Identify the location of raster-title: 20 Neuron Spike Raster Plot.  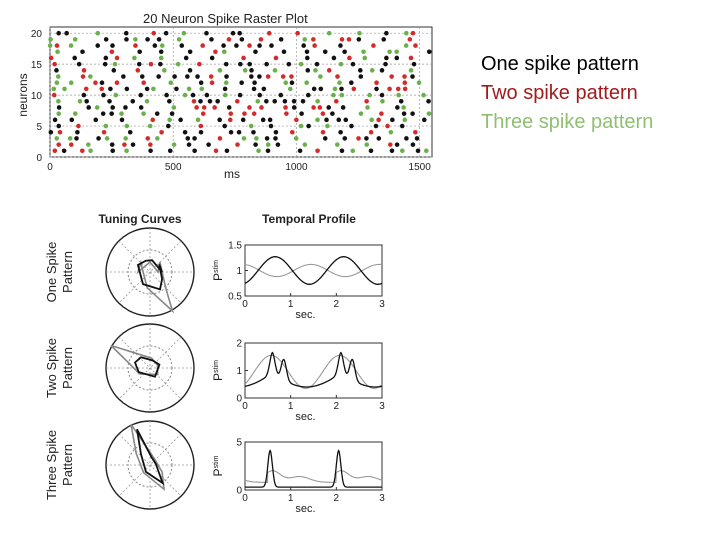
(225, 18).